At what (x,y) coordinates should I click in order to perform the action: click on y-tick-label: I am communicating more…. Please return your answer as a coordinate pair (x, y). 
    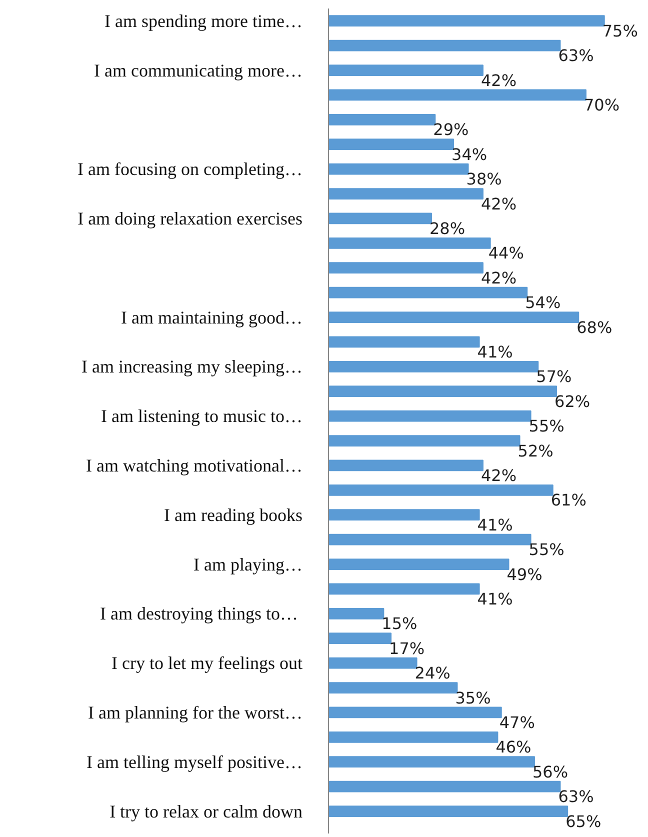
    Looking at the image, I should click on (198, 70).